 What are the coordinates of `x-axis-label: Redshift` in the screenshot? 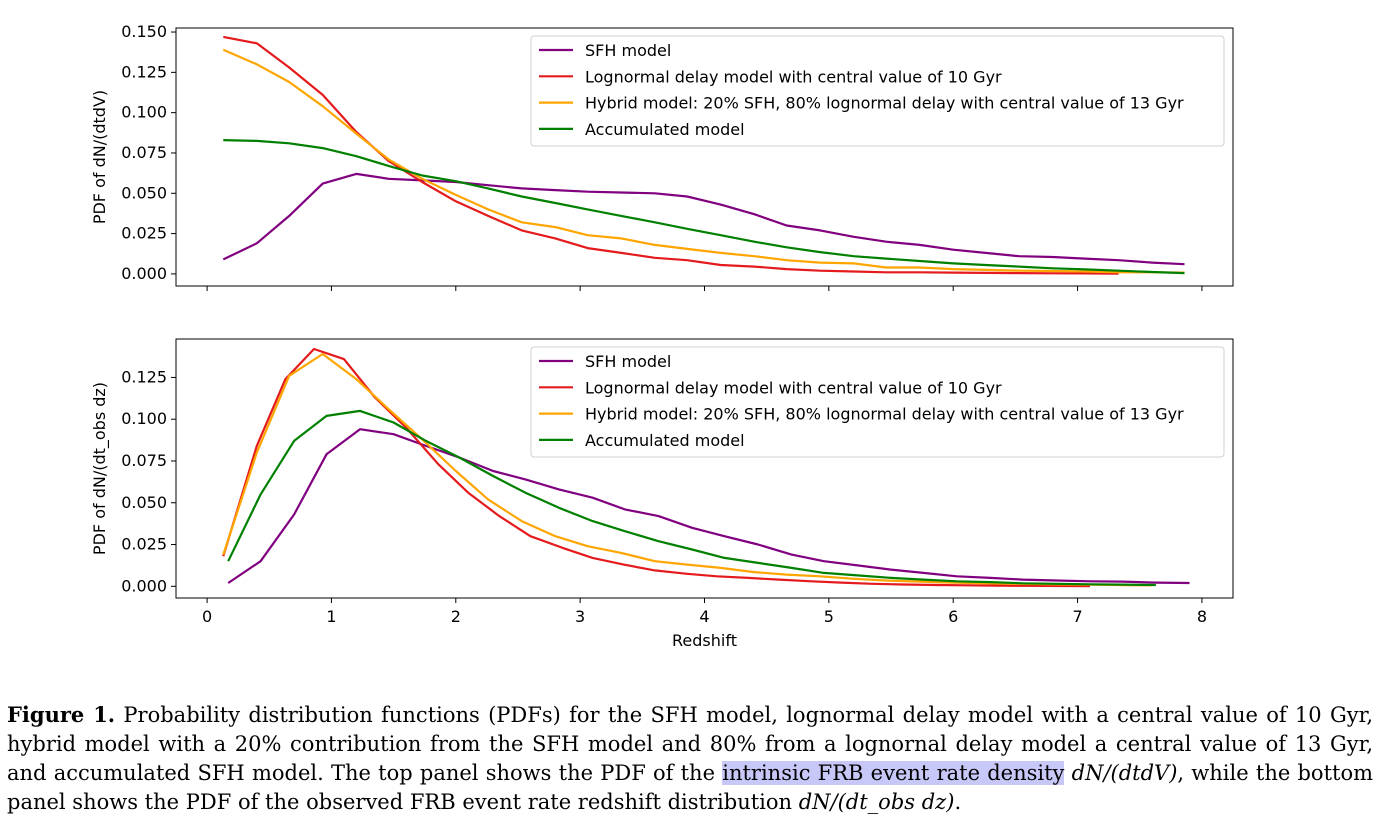 It's located at (704, 640).